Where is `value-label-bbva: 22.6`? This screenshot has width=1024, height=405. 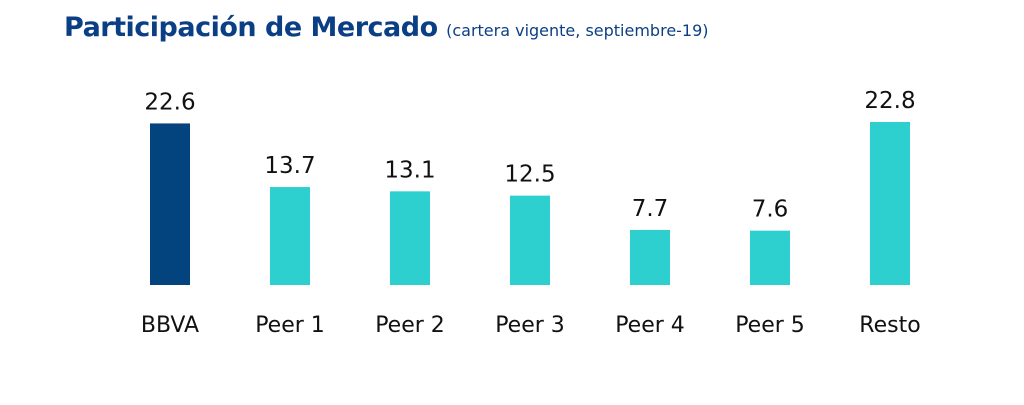 value-label-bbva: 22.6 is located at coordinates (169, 102).